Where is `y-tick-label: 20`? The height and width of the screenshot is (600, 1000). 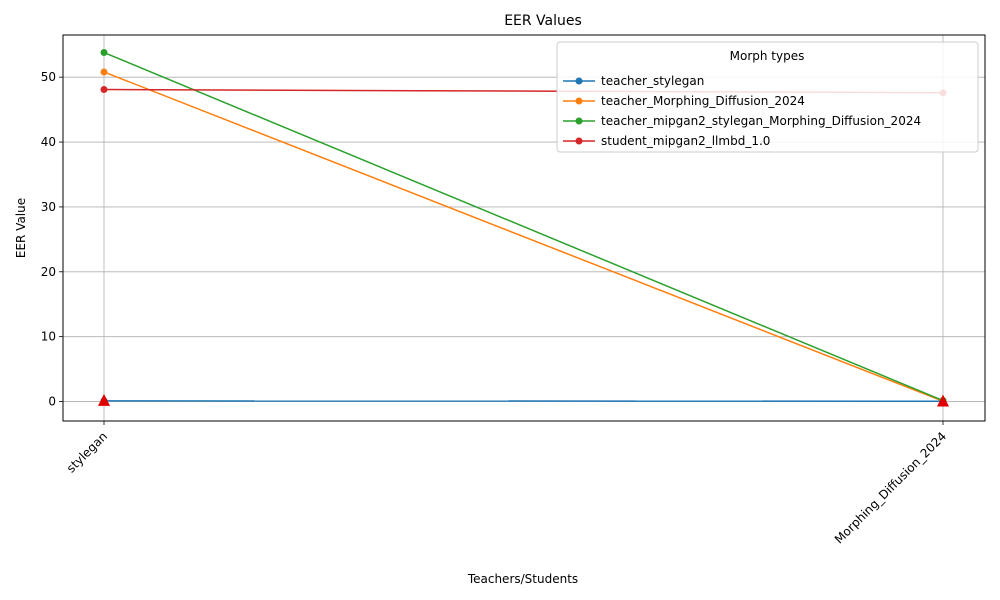
y-tick-label: 20 is located at coordinates (48, 272).